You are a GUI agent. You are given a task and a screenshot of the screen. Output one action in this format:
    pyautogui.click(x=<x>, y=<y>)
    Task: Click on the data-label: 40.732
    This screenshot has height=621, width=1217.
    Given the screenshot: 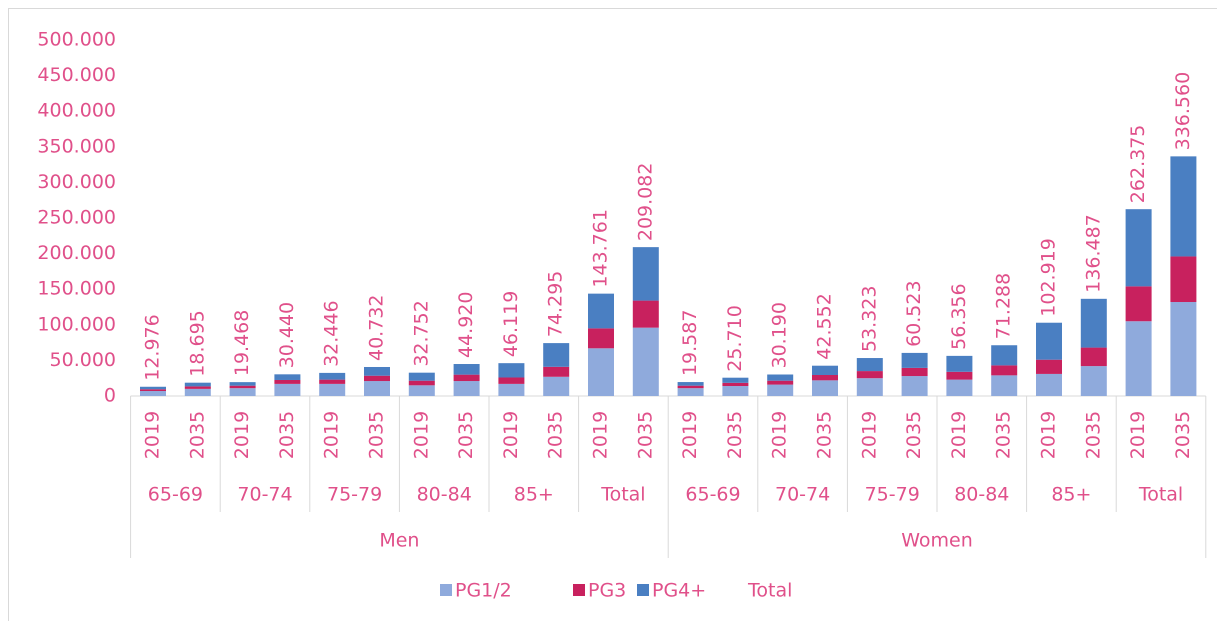 What is the action you would take?
    pyautogui.click(x=377, y=328)
    